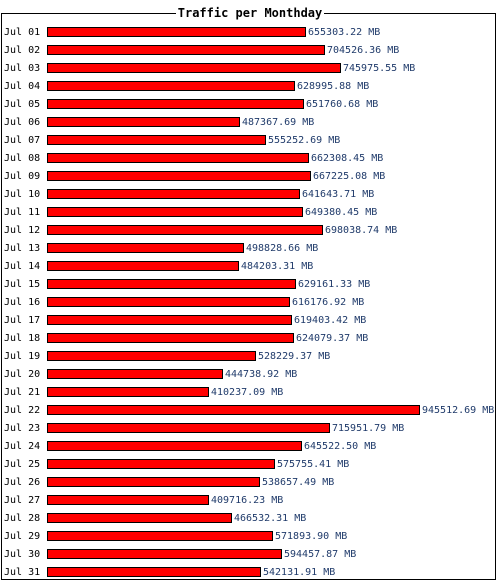  Describe the element at coordinates (22, 194) in the screenshot. I see `category-label: Jul 10` at that location.